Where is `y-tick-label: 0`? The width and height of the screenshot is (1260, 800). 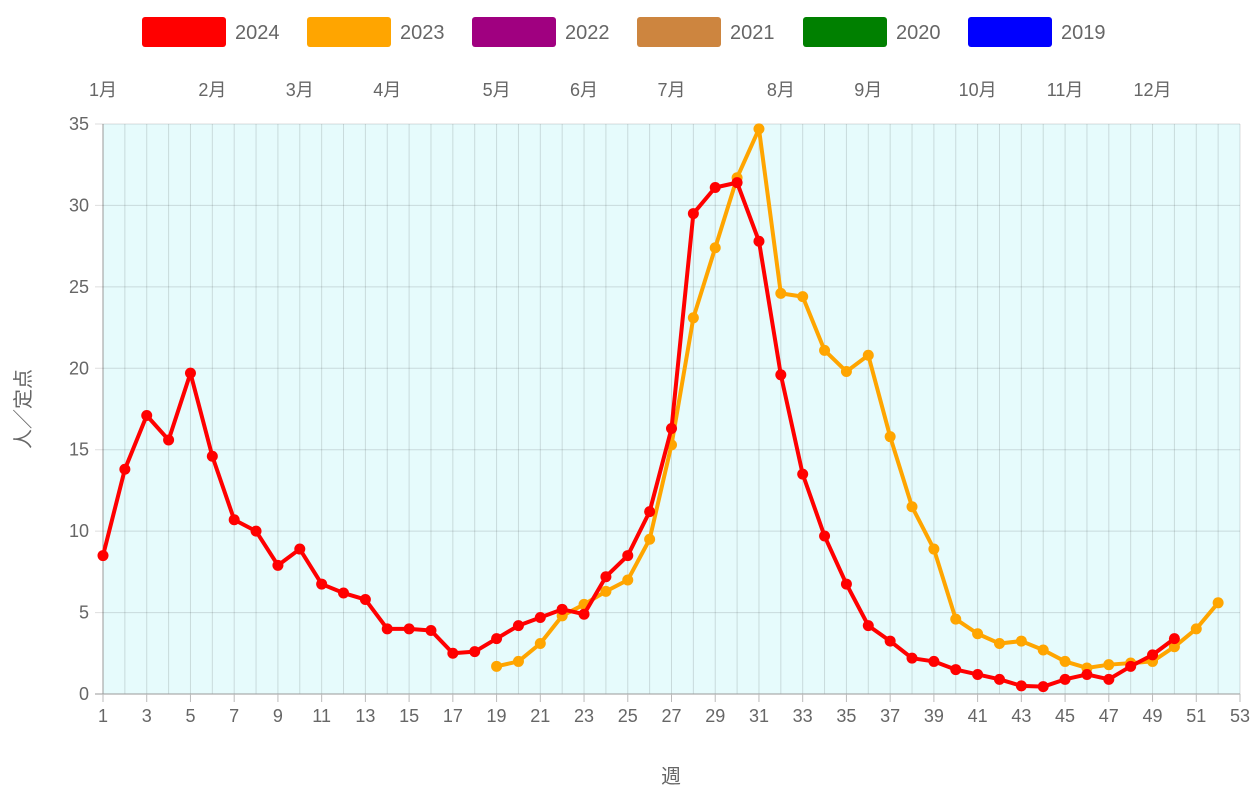 y-tick-label: 0 is located at coordinates (84, 694).